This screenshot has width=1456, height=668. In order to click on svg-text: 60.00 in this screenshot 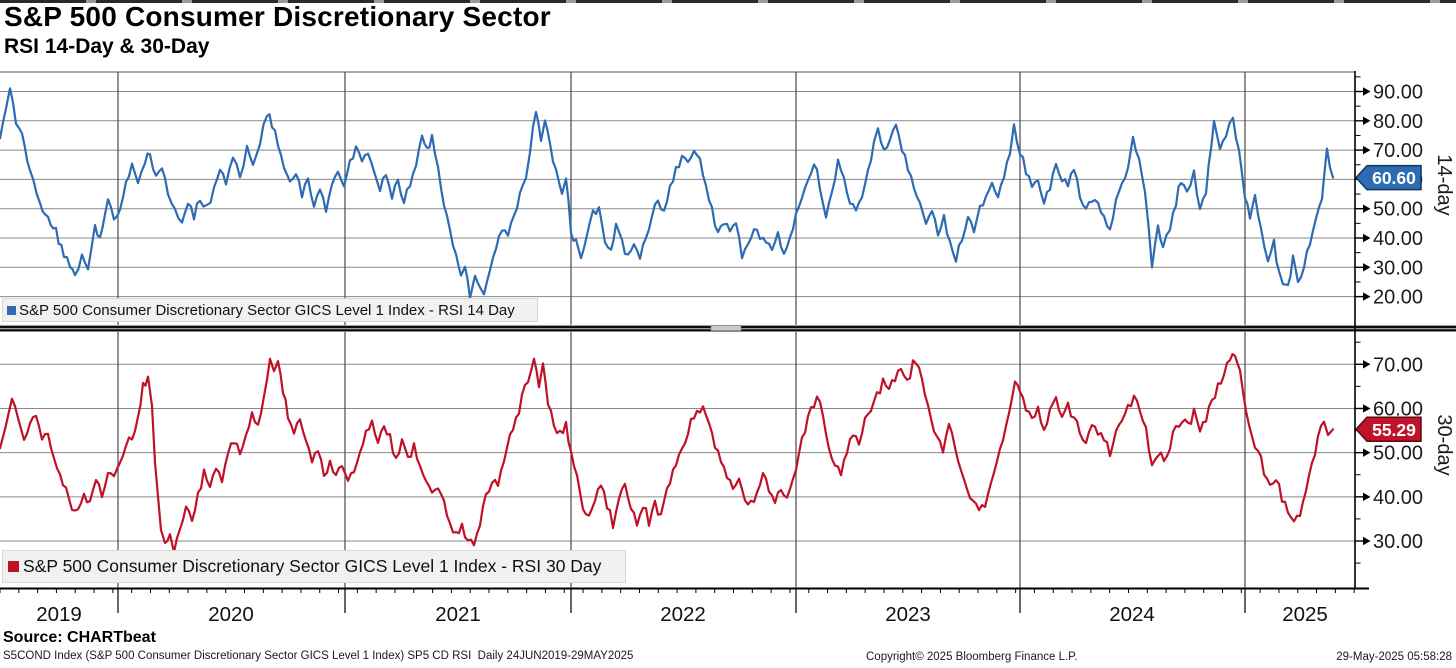, I will do `click(1398, 409)`.